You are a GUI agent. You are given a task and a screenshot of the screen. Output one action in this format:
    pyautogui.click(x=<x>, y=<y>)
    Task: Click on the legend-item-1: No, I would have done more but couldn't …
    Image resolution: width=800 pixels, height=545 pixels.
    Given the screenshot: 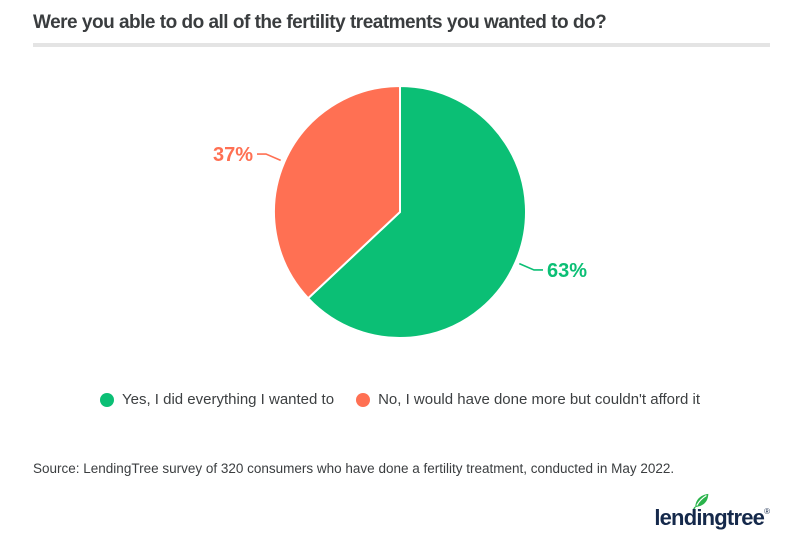 What is the action you would take?
    pyautogui.click(x=528, y=399)
    